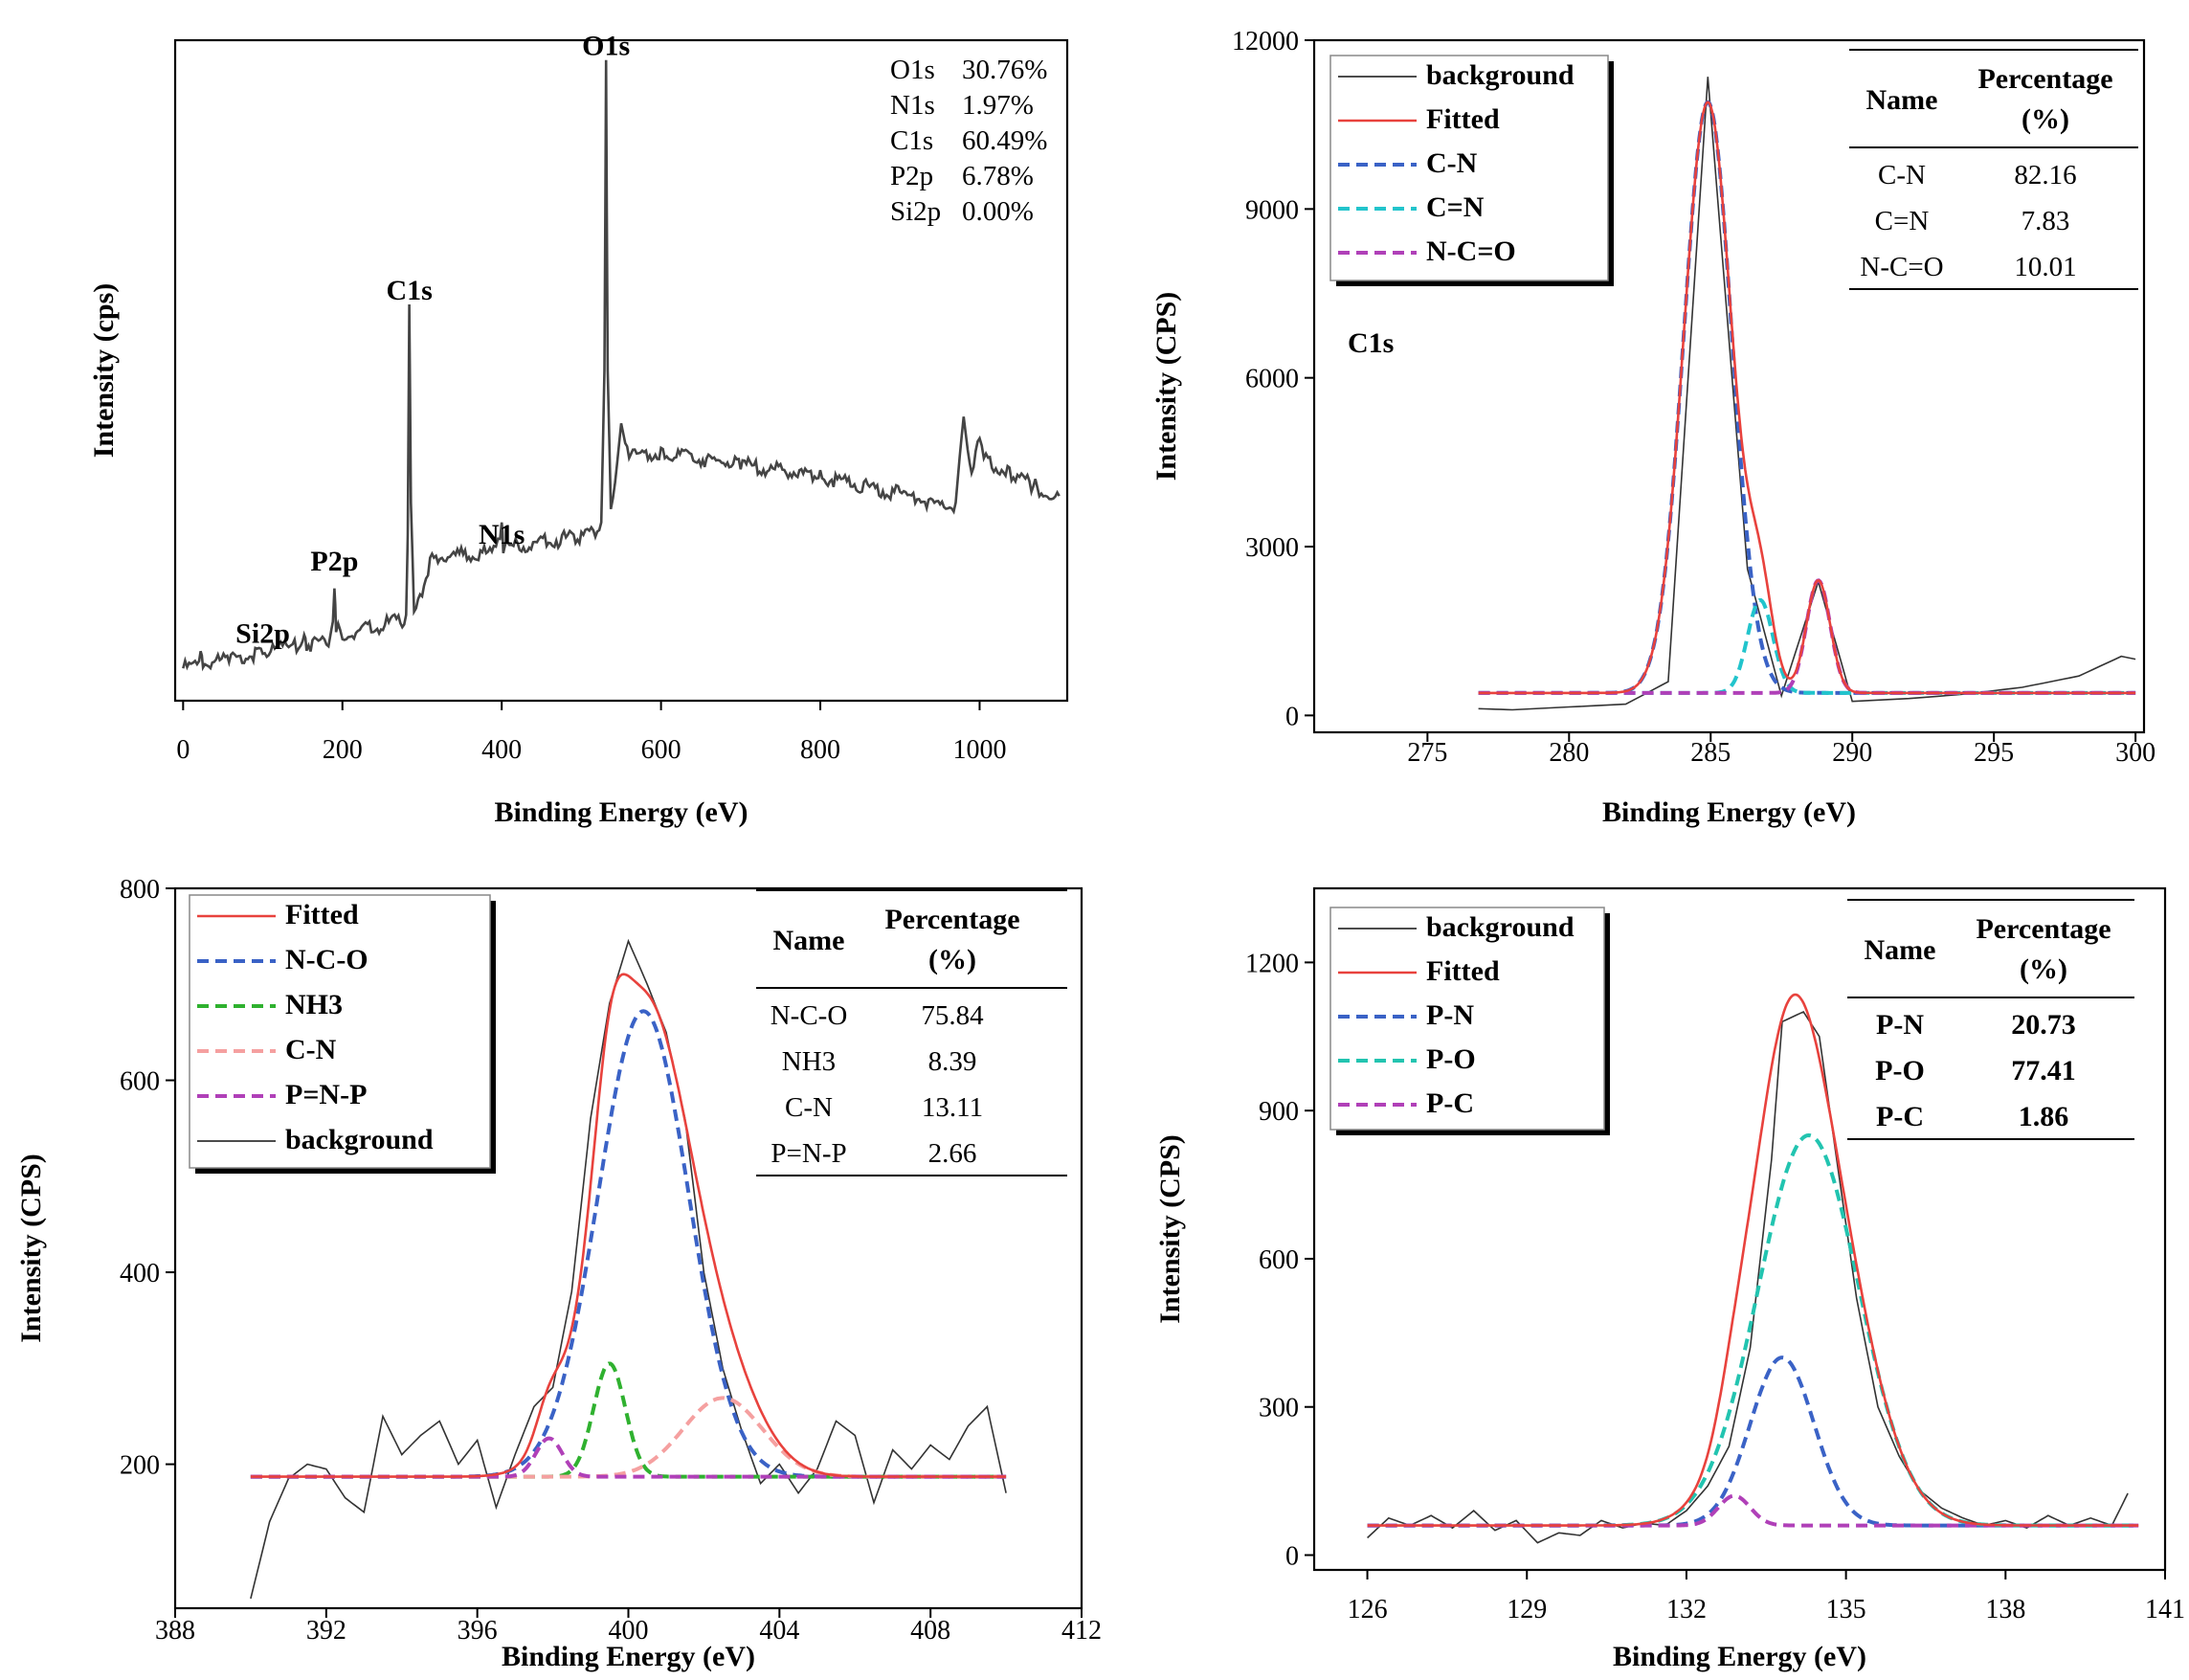 The height and width of the screenshot is (1680, 2189). Describe the element at coordinates (952, 1016) in the screenshot. I see `table-cell-value: 75.84` at that location.